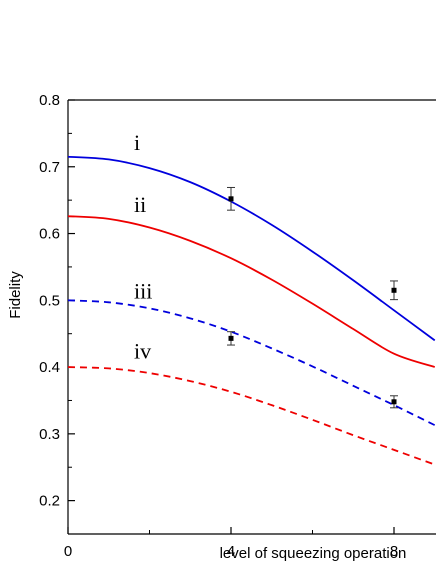  What do you see at coordinates (137, 142) in the screenshot?
I see `curve-label-i: i` at bounding box center [137, 142].